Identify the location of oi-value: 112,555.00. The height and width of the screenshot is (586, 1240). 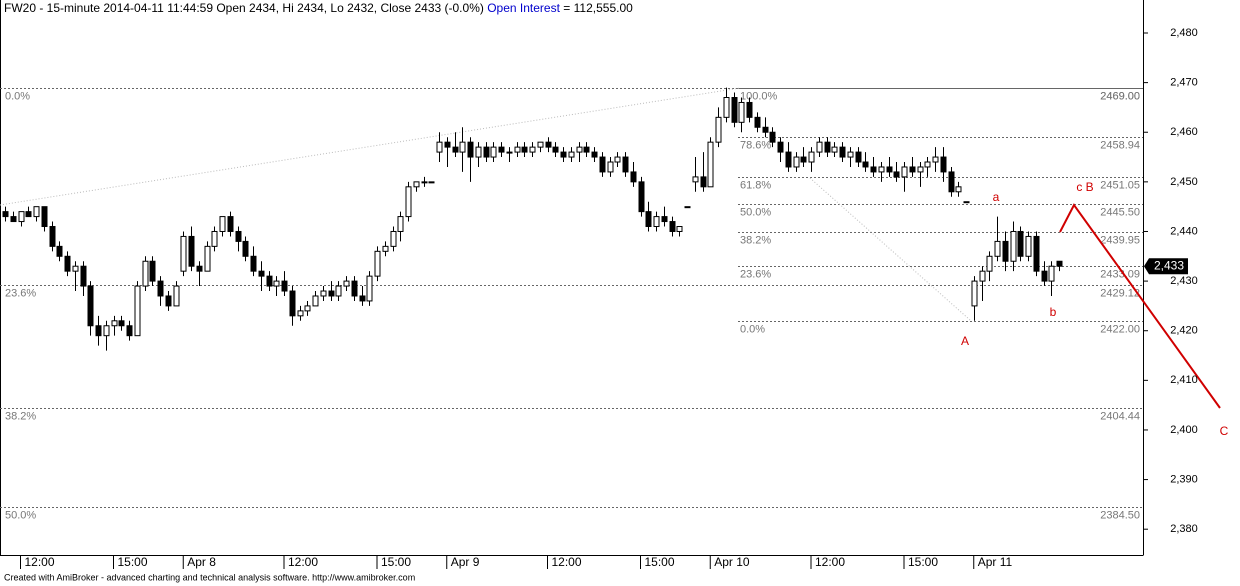
(603, 8).